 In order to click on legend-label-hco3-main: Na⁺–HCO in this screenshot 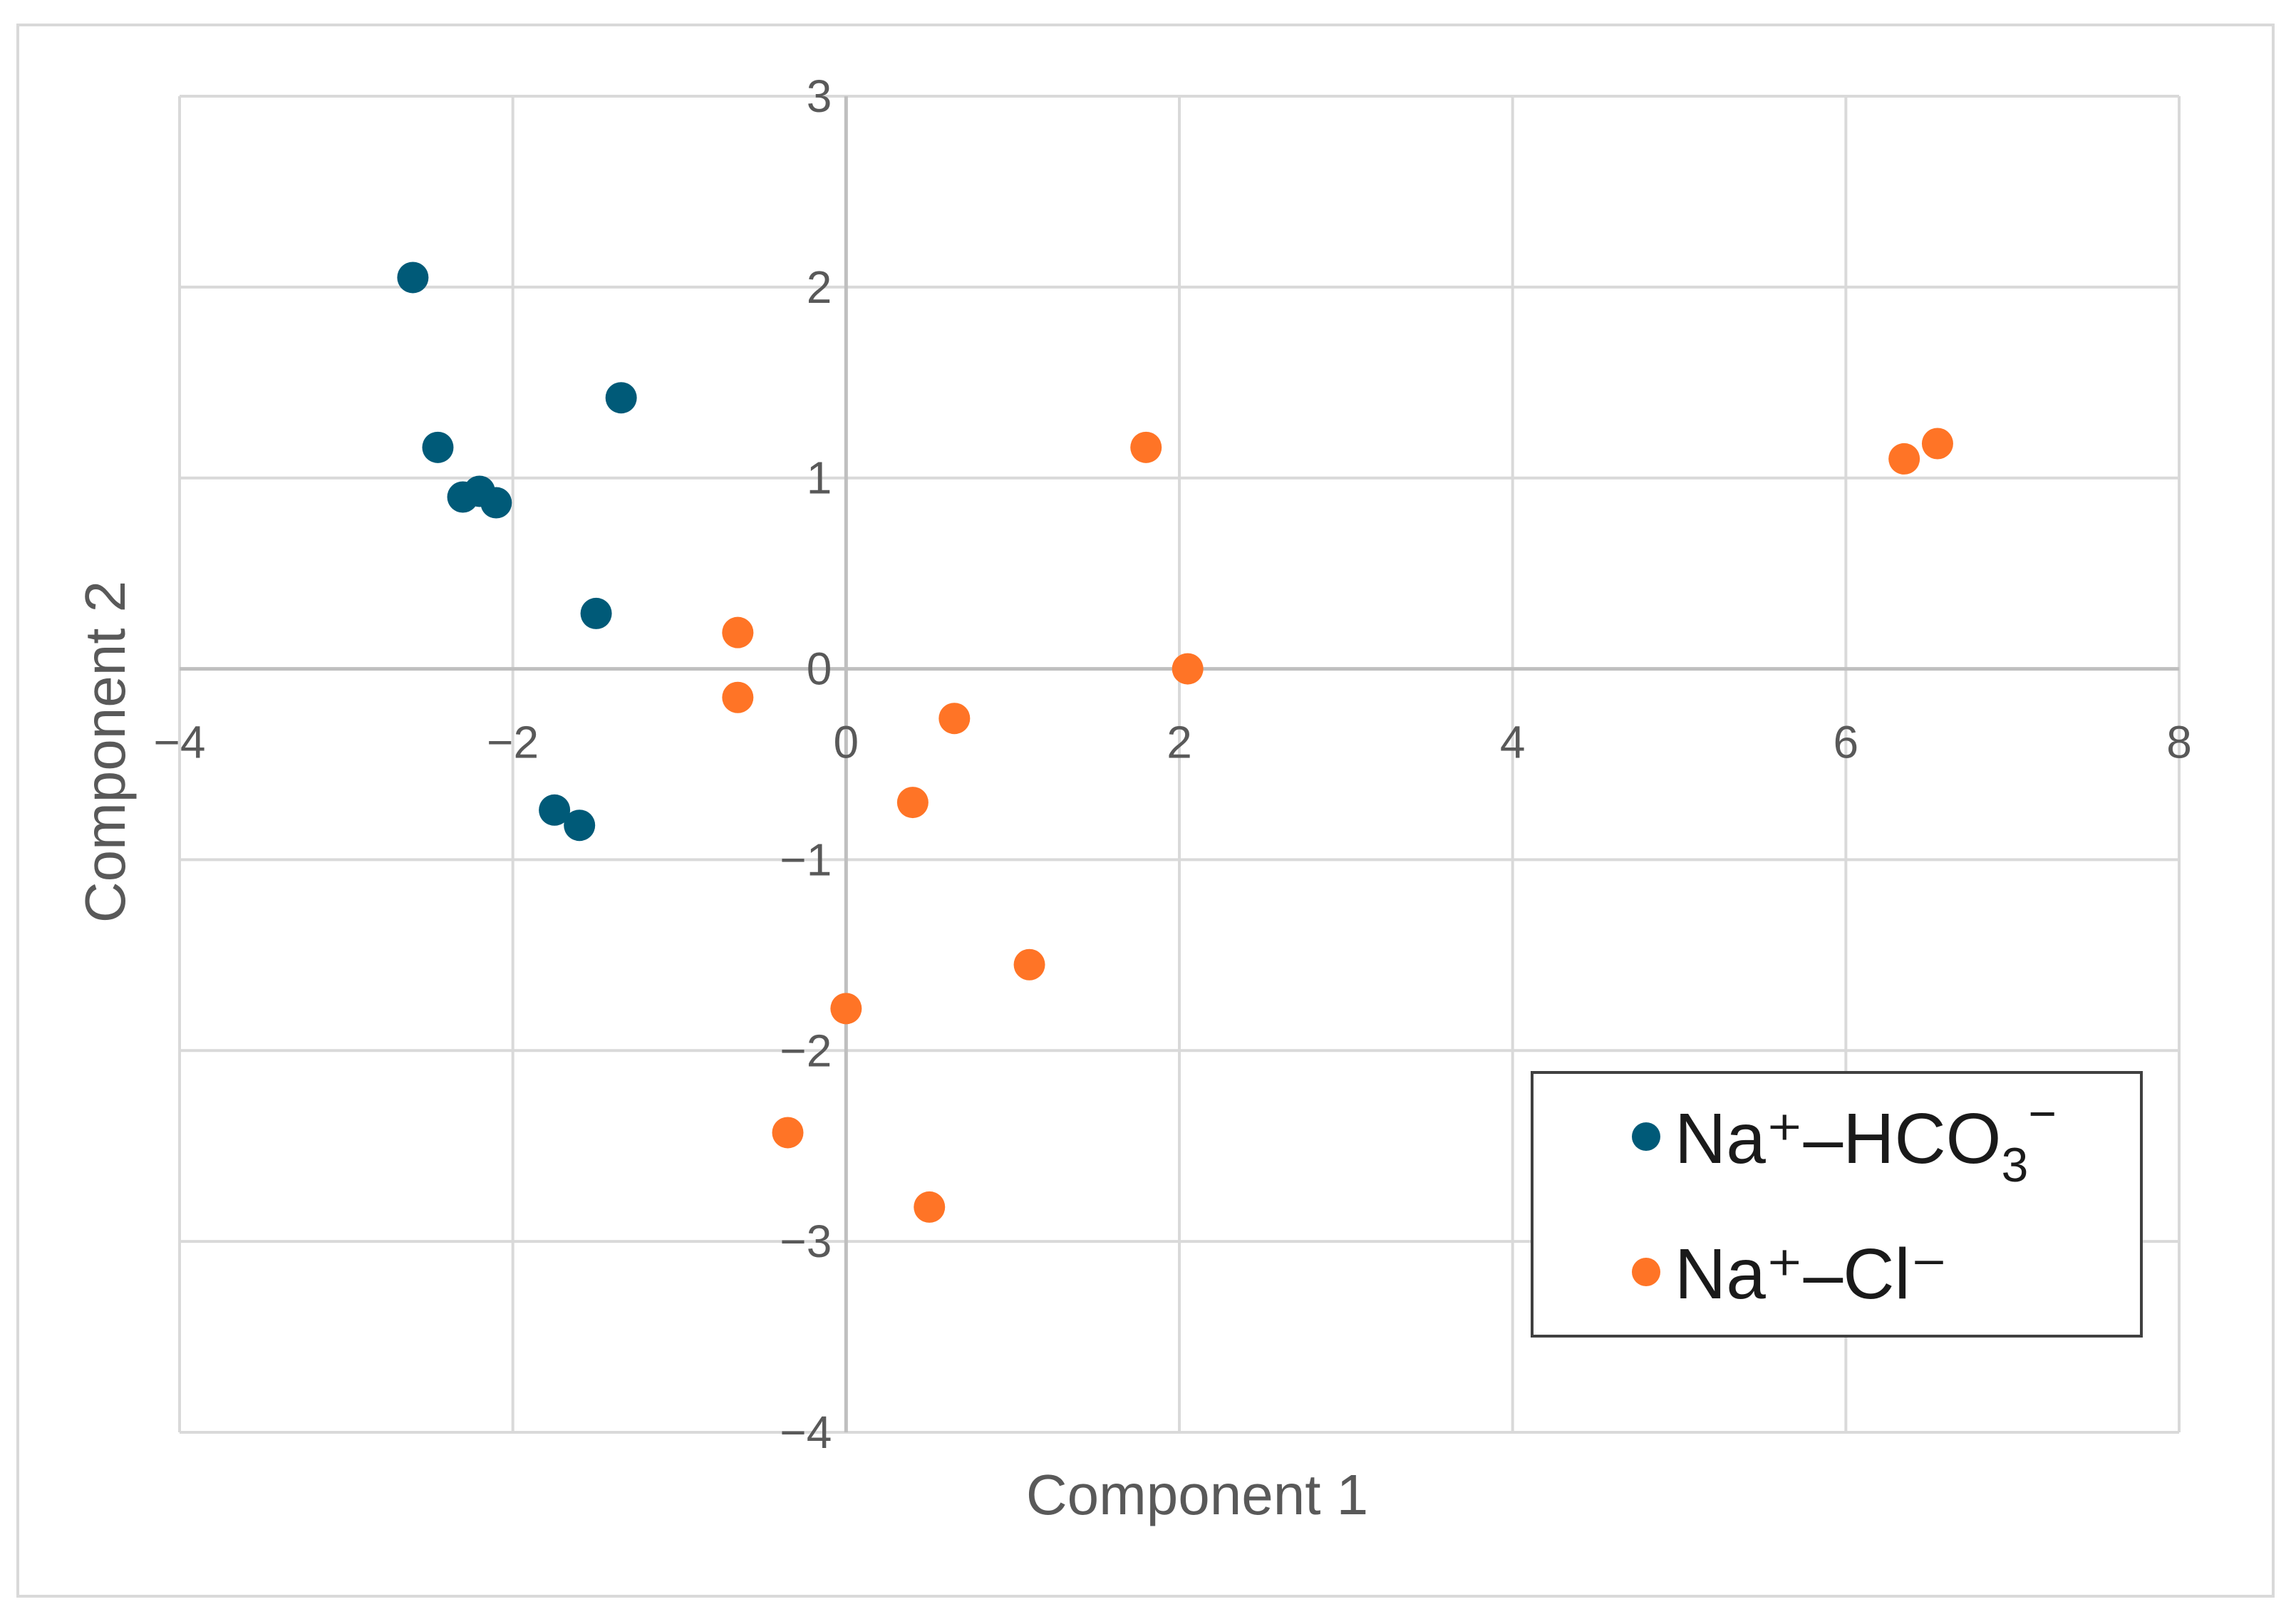, I will do `click(1838, 1139)`.